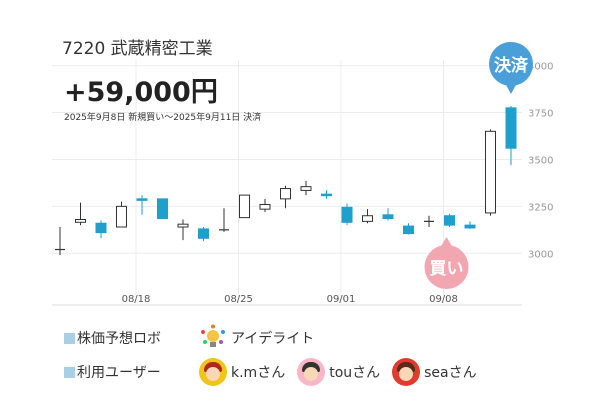 The height and width of the screenshot is (400, 600). I want to click on user-pill-sea: seaさん, so click(434, 372).